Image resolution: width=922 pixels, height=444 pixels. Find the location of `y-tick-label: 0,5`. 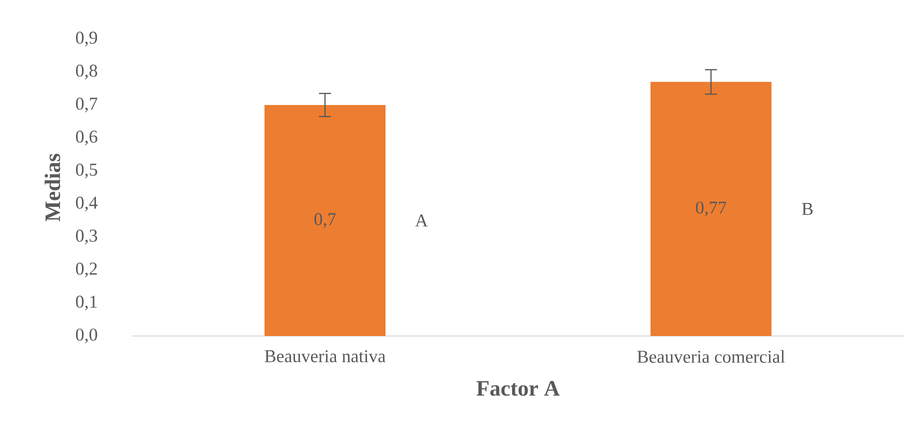

y-tick-label: 0,5 is located at coordinates (87, 171).